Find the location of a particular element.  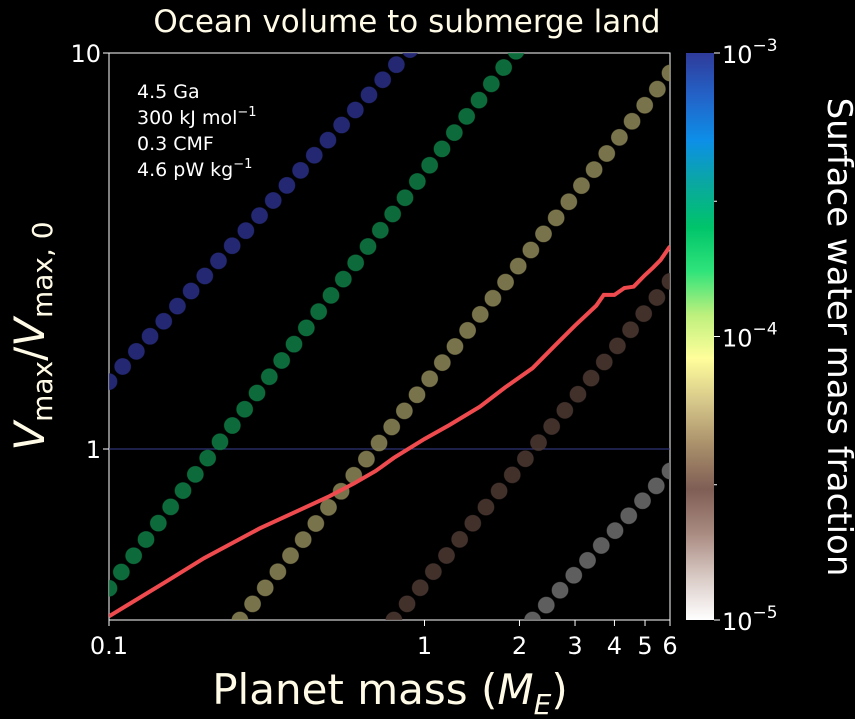

x-axis-ticks: 0.1 1 2 3 4 5 6 is located at coordinates (384, 640).